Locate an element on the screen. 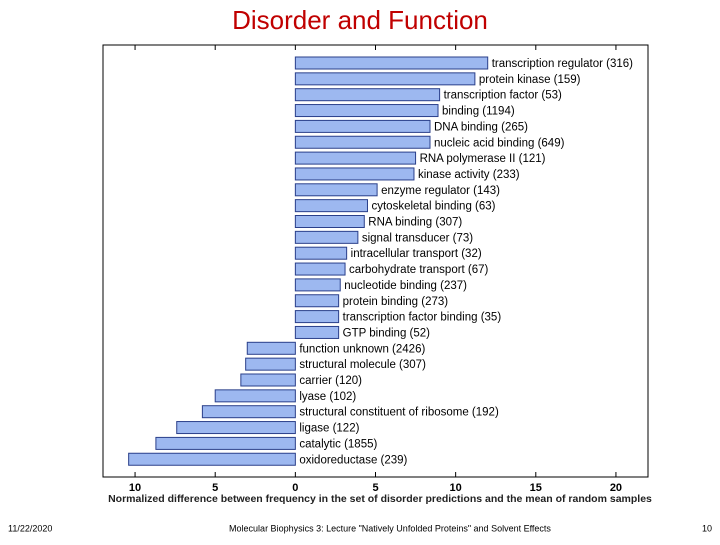 The image size is (720, 545). x-tick-label: 15 is located at coordinates (536, 488).